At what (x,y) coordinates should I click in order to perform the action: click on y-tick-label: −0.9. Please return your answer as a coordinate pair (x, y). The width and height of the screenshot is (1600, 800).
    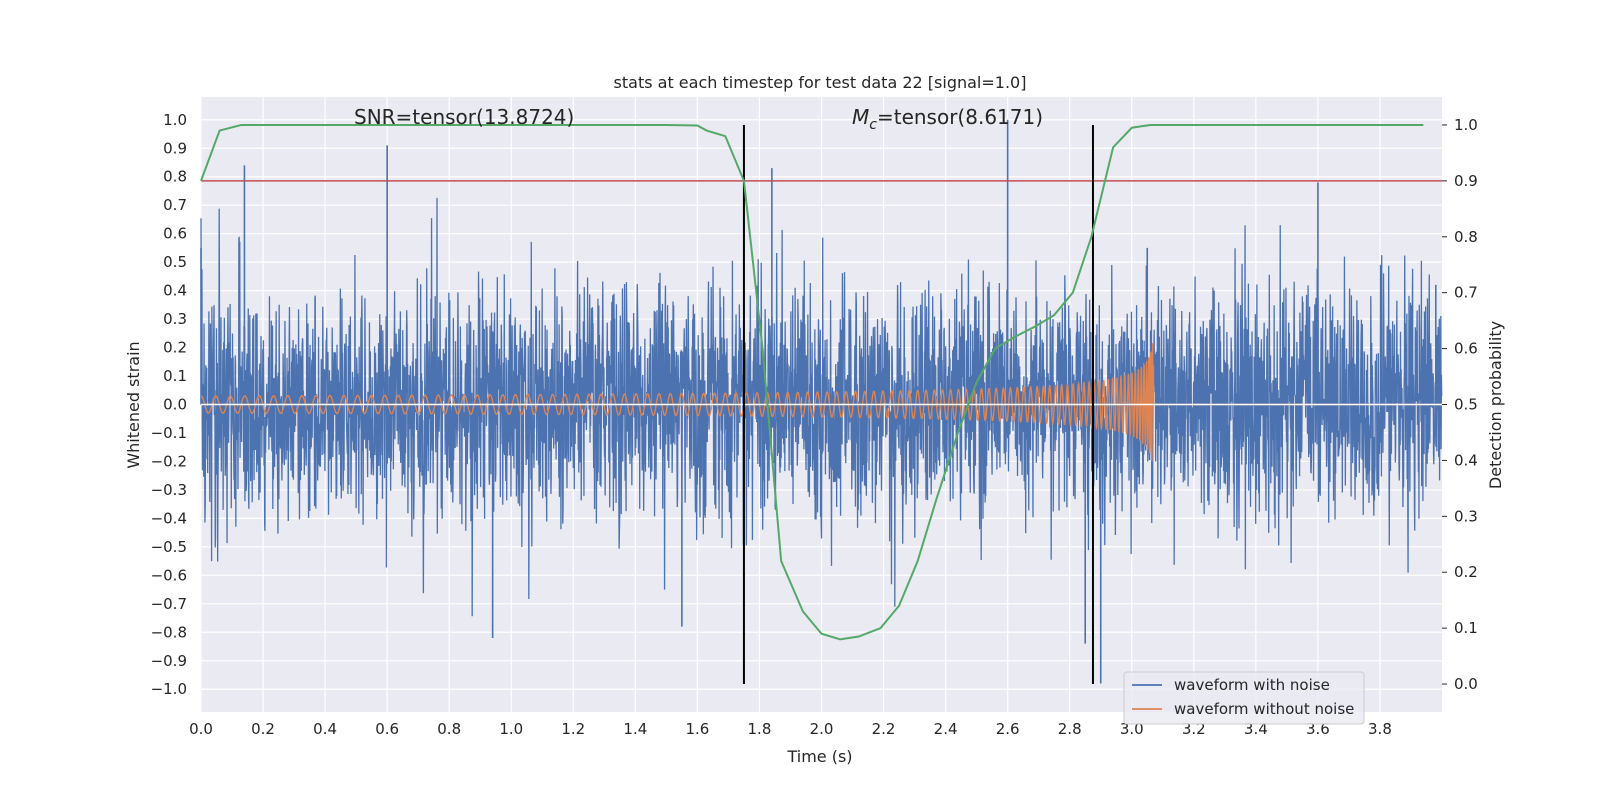
    Looking at the image, I should click on (169, 661).